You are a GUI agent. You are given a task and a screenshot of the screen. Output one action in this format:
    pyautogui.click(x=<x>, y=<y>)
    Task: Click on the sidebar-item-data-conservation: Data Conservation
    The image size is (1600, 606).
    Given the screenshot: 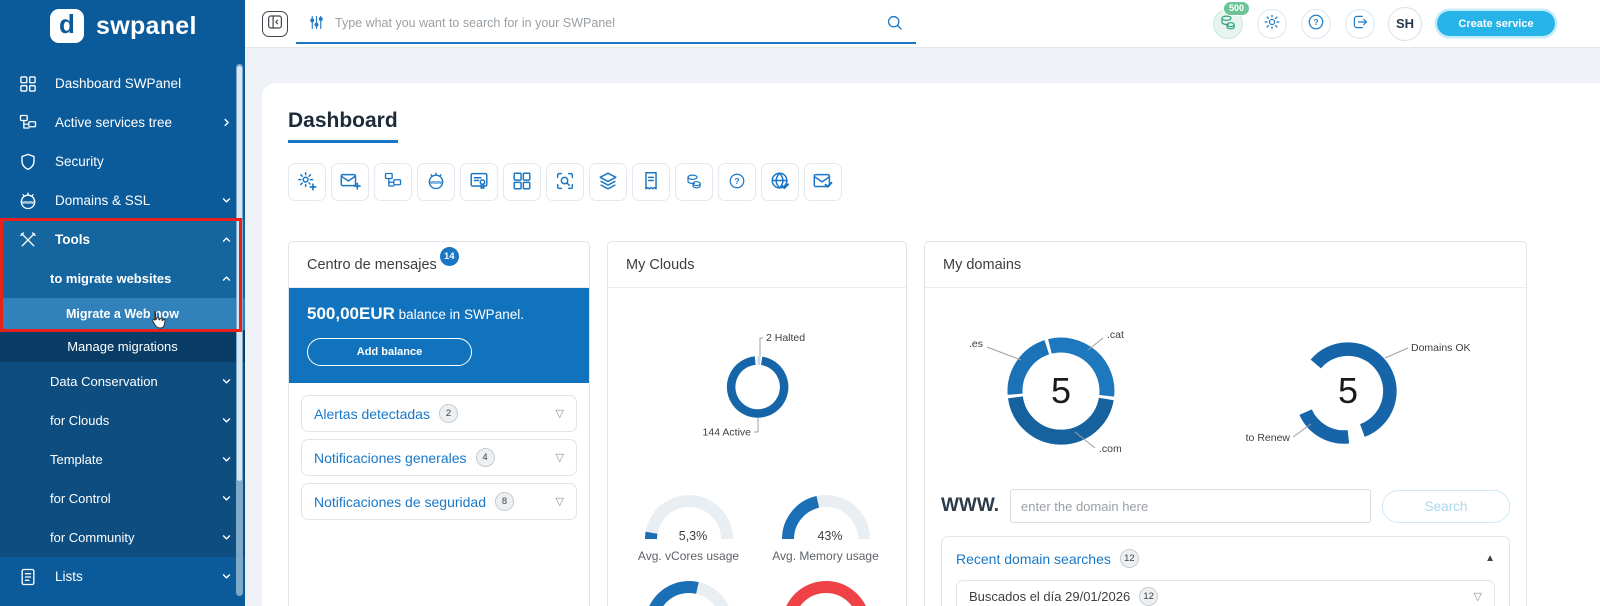 What is the action you would take?
    pyautogui.click(x=122, y=381)
    